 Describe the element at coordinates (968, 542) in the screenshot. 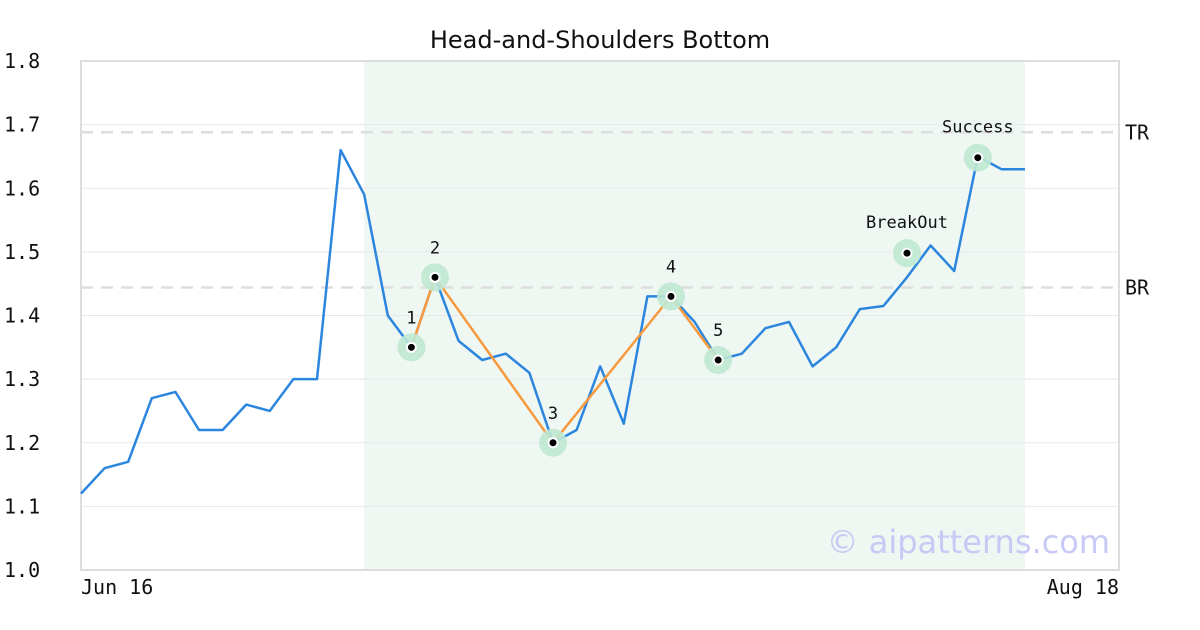

I see `watermark: © aipatterns.com` at that location.